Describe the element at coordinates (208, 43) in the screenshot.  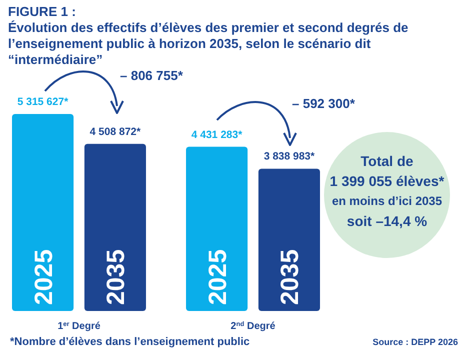
I see `chart-subtitle: Évolution des effectifs d’élèves des premier et second degrés de l’enseignement public à horizon 2035, selon le scénario dit “intermédiaire”` at that location.